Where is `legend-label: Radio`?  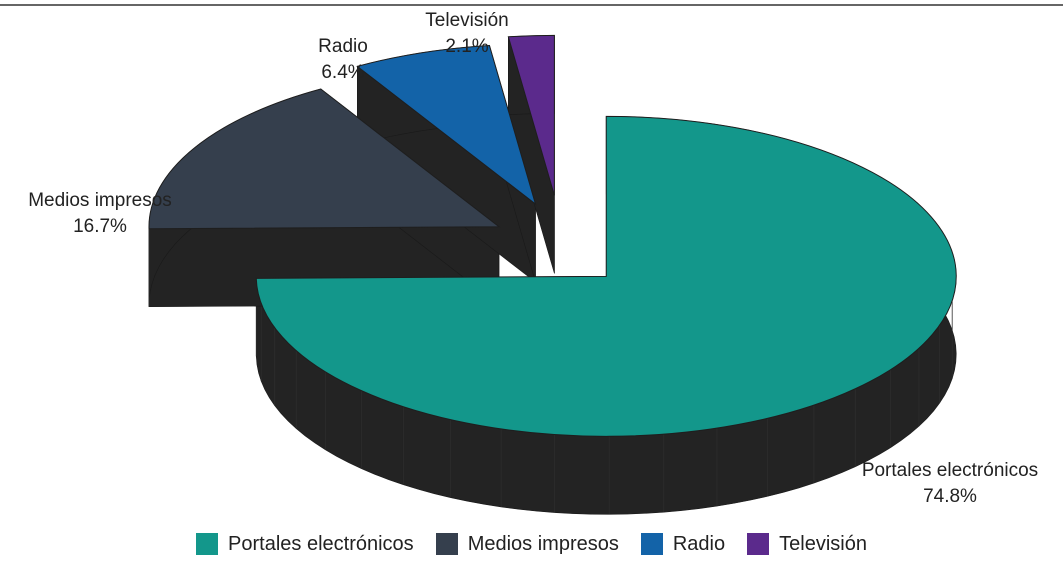
legend-label: Radio is located at coordinates (699, 543).